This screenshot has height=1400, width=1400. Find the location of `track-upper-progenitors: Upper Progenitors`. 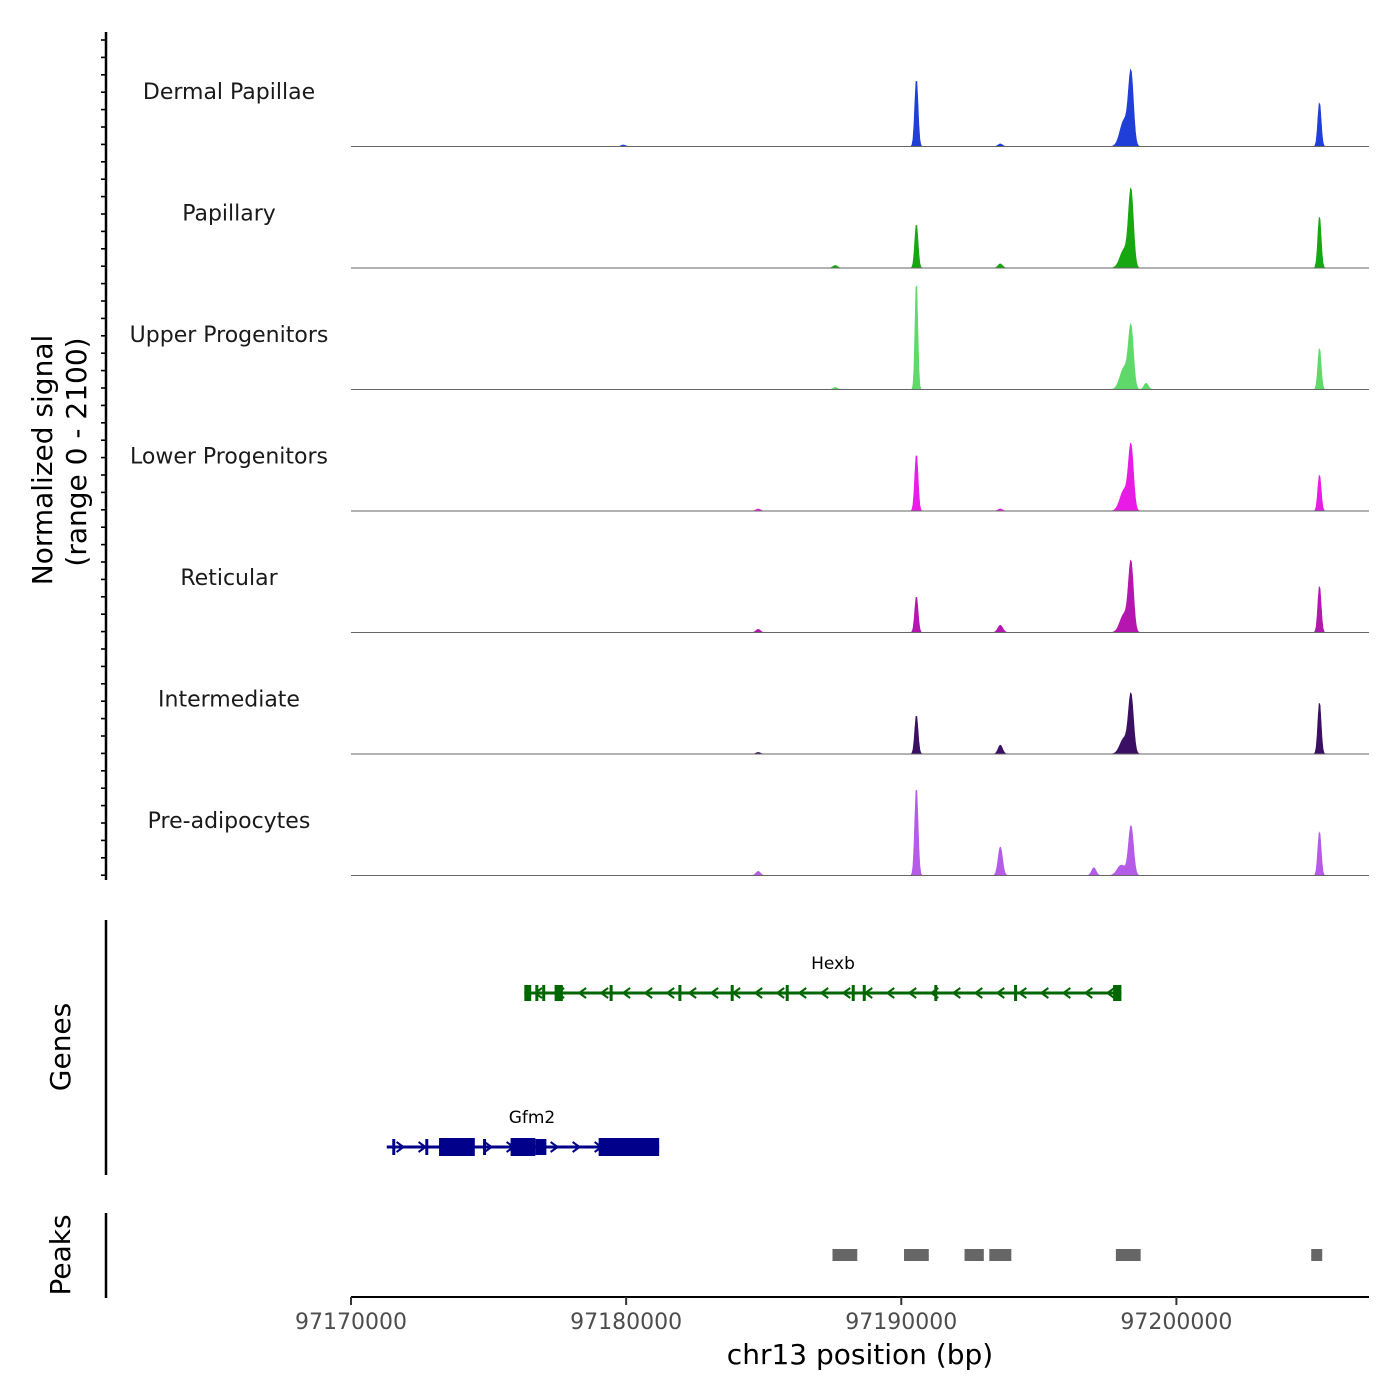

track-upper-progenitors: Upper Progenitors is located at coordinates (749, 337).